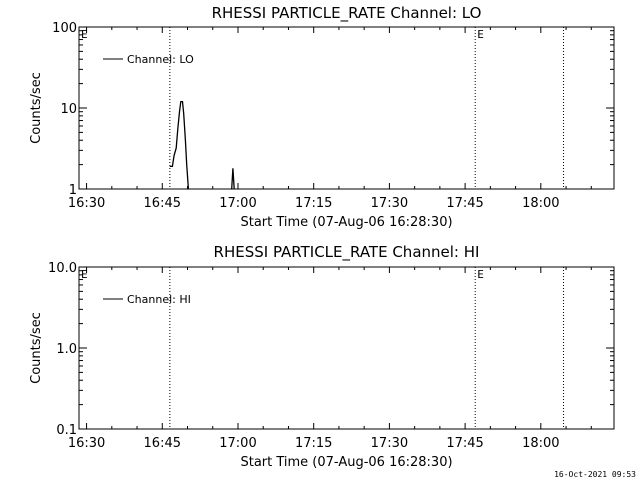 This screenshot has height=480, width=640. I want to click on panel-1-x-tick-label: 16:30, so click(86, 203).